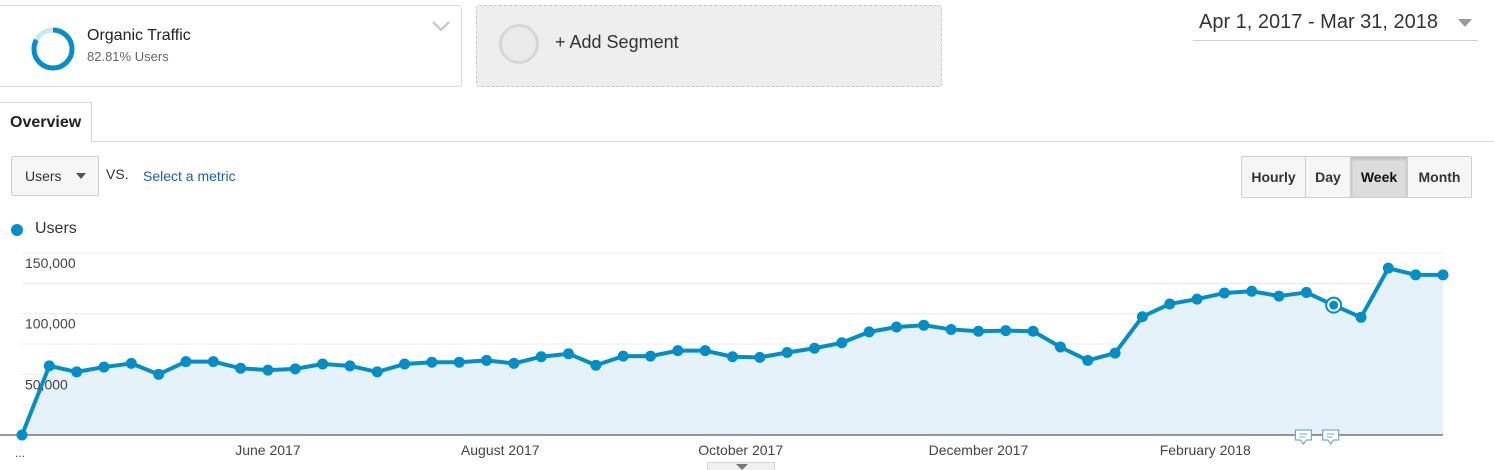 The image size is (1494, 470). I want to click on y-tick-label: 100,000, so click(50, 324).